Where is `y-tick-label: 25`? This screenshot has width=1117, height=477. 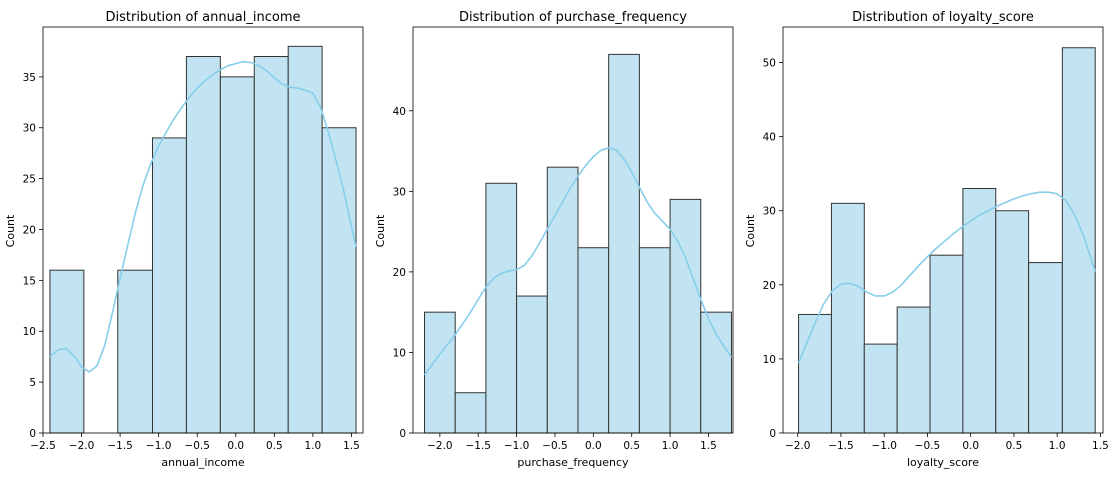
y-tick-label: 25 is located at coordinates (29, 180).